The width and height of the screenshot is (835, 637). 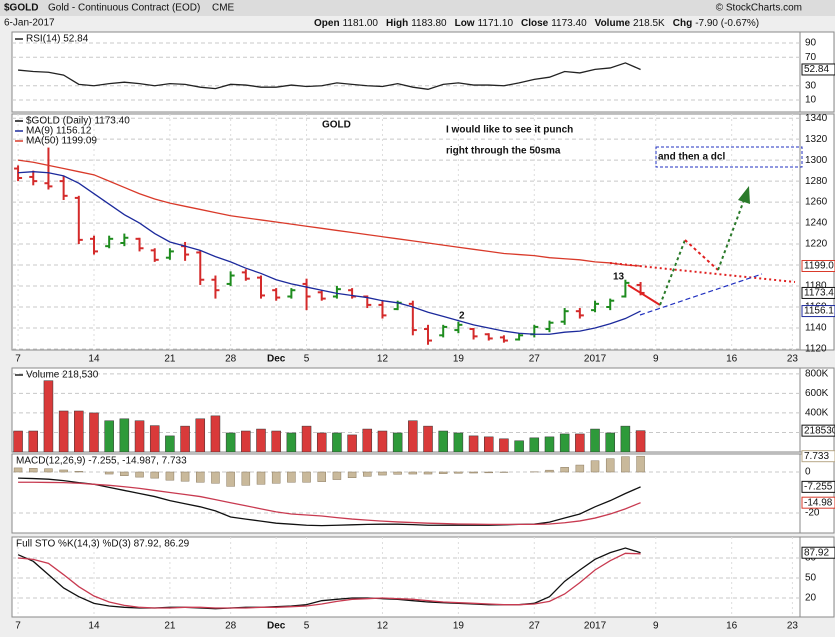 I want to click on legend-entry: $GOLD (Daily) 1173.40, so click(x=78, y=121).